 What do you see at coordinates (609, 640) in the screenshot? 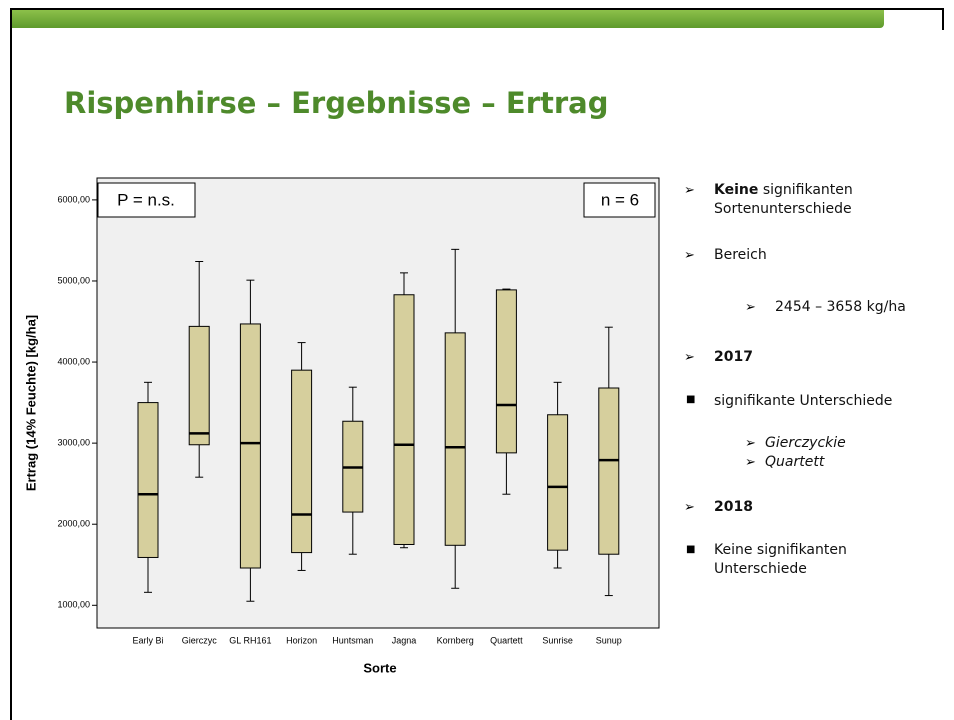
I see `x-tick-label: Sunup` at bounding box center [609, 640].